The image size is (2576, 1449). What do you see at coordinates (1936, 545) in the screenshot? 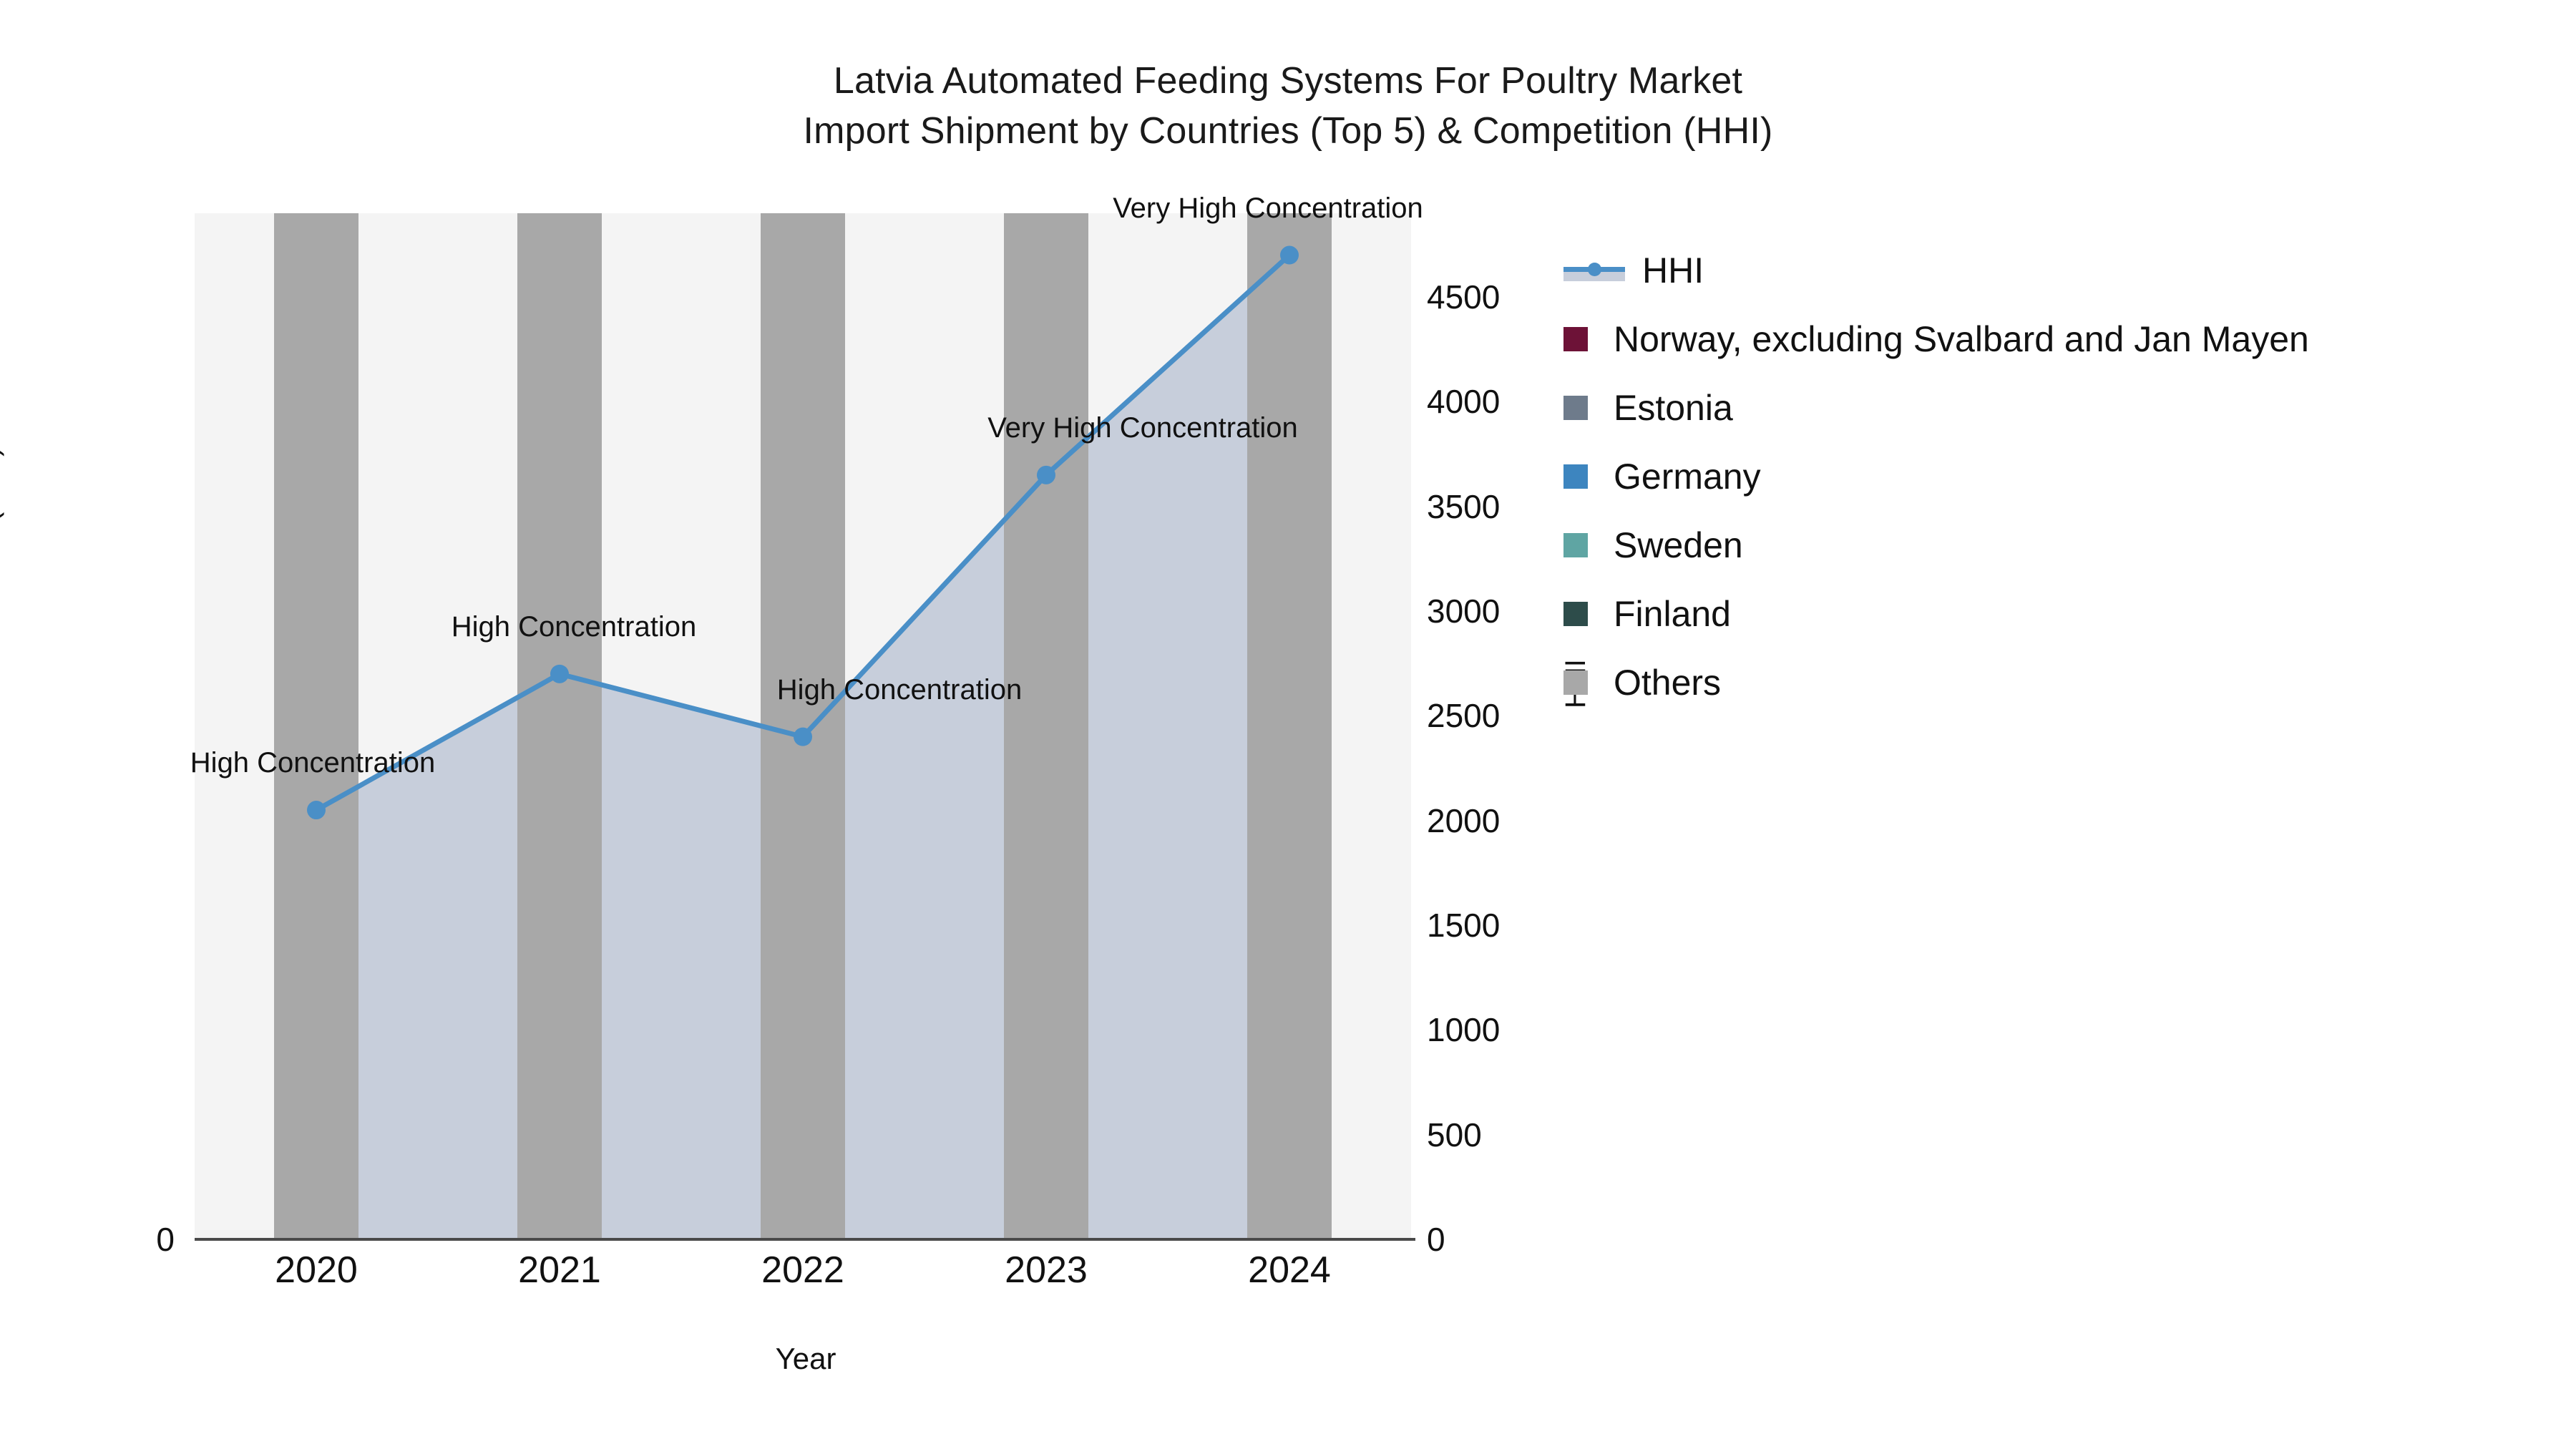
I see `legend-item-sweden: Sweden` at bounding box center [1936, 545].